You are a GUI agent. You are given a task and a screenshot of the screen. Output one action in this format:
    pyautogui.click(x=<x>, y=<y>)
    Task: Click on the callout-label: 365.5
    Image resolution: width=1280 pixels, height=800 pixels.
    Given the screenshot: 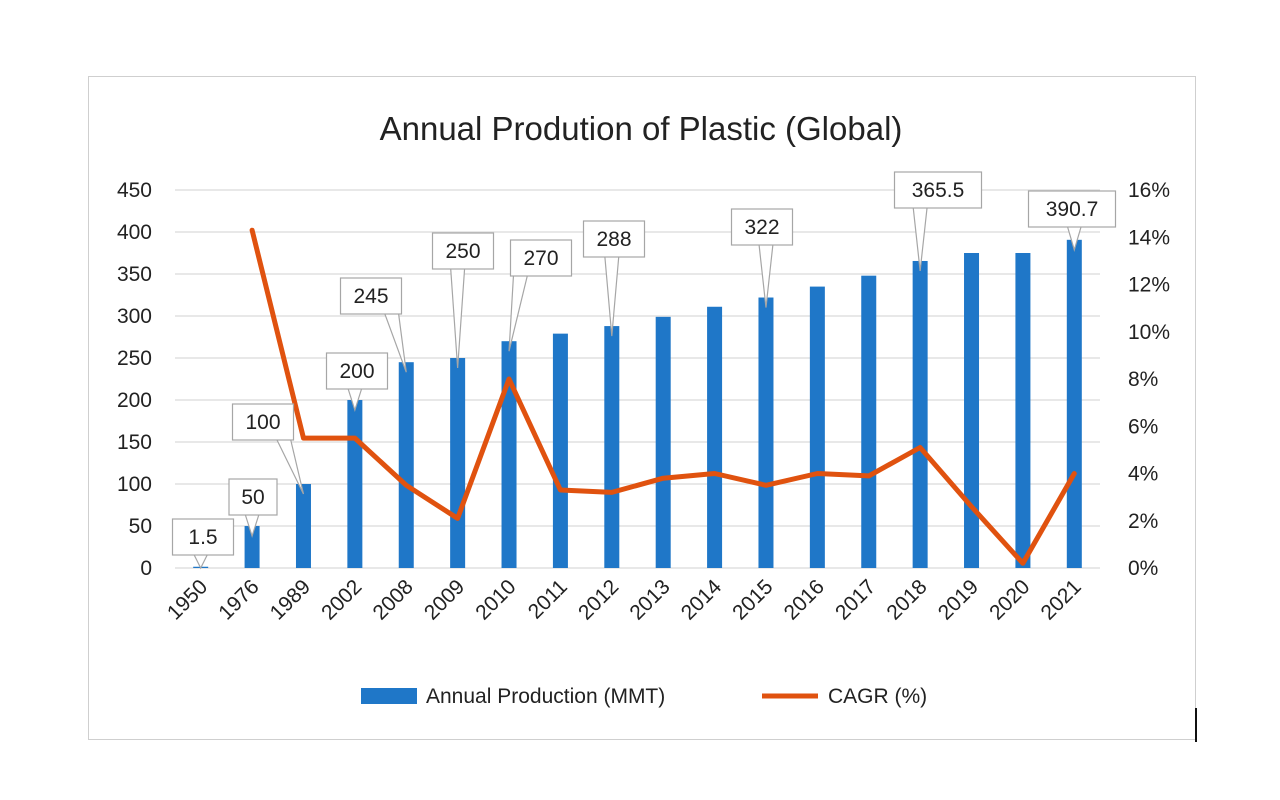 What is the action you would take?
    pyautogui.click(x=938, y=190)
    